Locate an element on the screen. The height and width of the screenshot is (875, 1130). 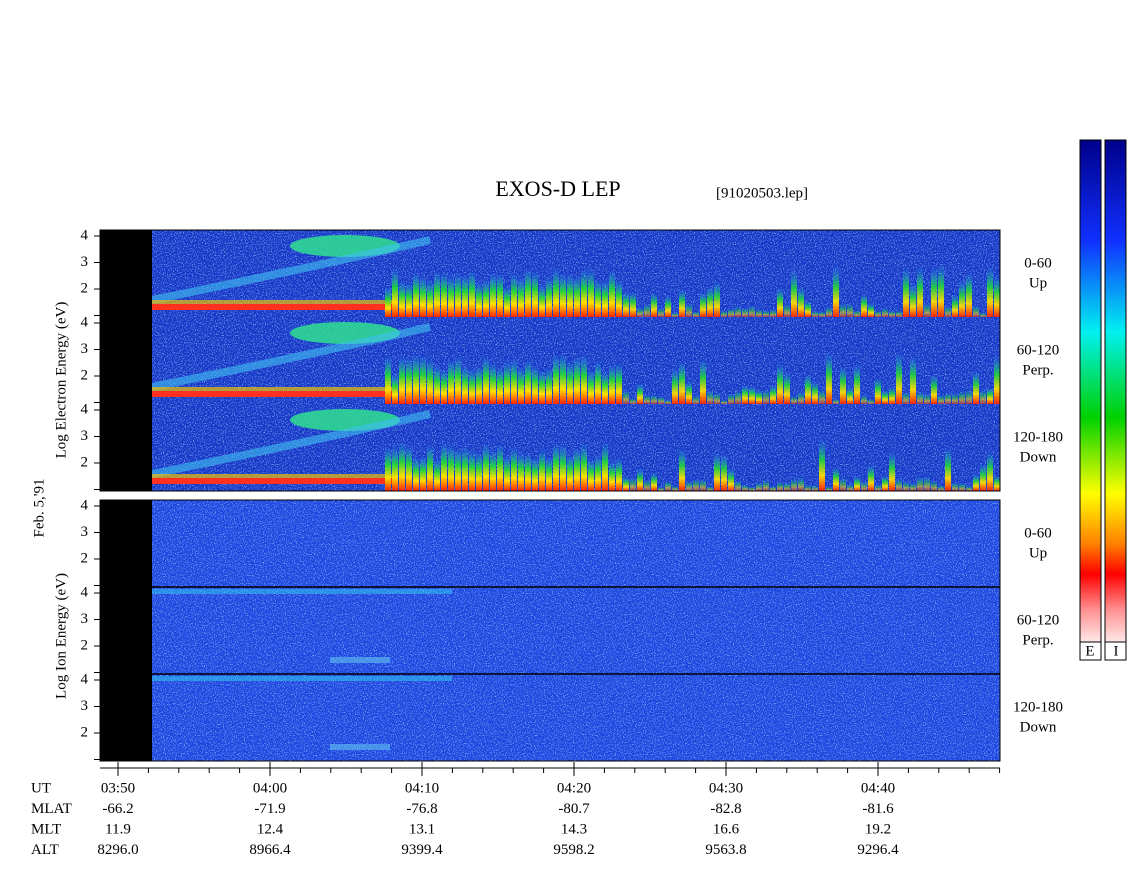
channel-angle: 0-60 is located at coordinates (1038, 263).